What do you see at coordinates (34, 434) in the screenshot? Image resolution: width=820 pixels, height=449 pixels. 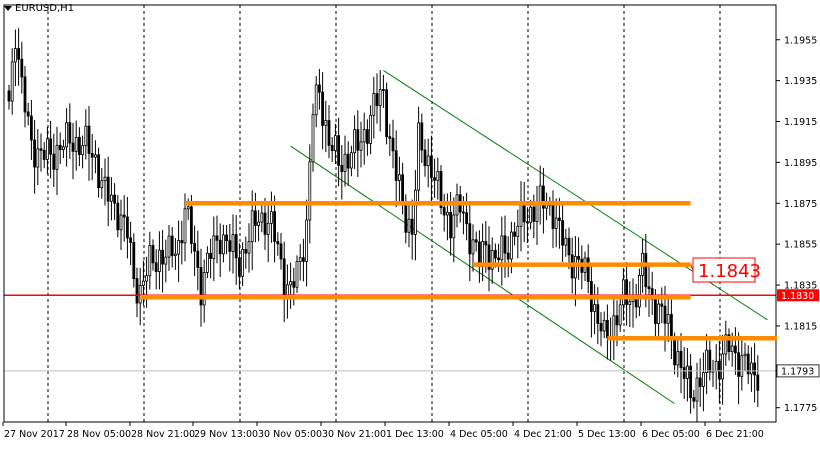 I see `time-tick-label: 27 Nov 2017` at bounding box center [34, 434].